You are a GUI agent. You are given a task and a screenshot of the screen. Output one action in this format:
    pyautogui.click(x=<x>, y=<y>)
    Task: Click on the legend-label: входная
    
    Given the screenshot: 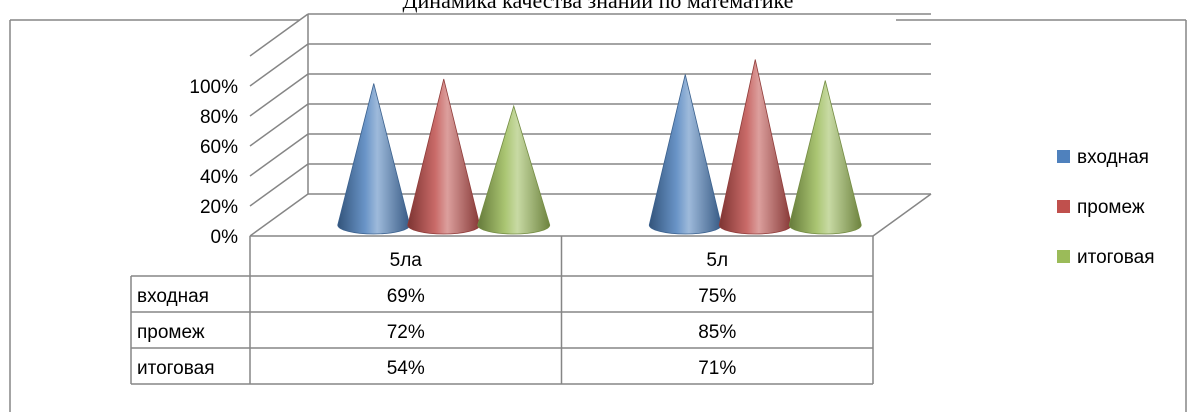 What is the action you would take?
    pyautogui.click(x=1113, y=157)
    